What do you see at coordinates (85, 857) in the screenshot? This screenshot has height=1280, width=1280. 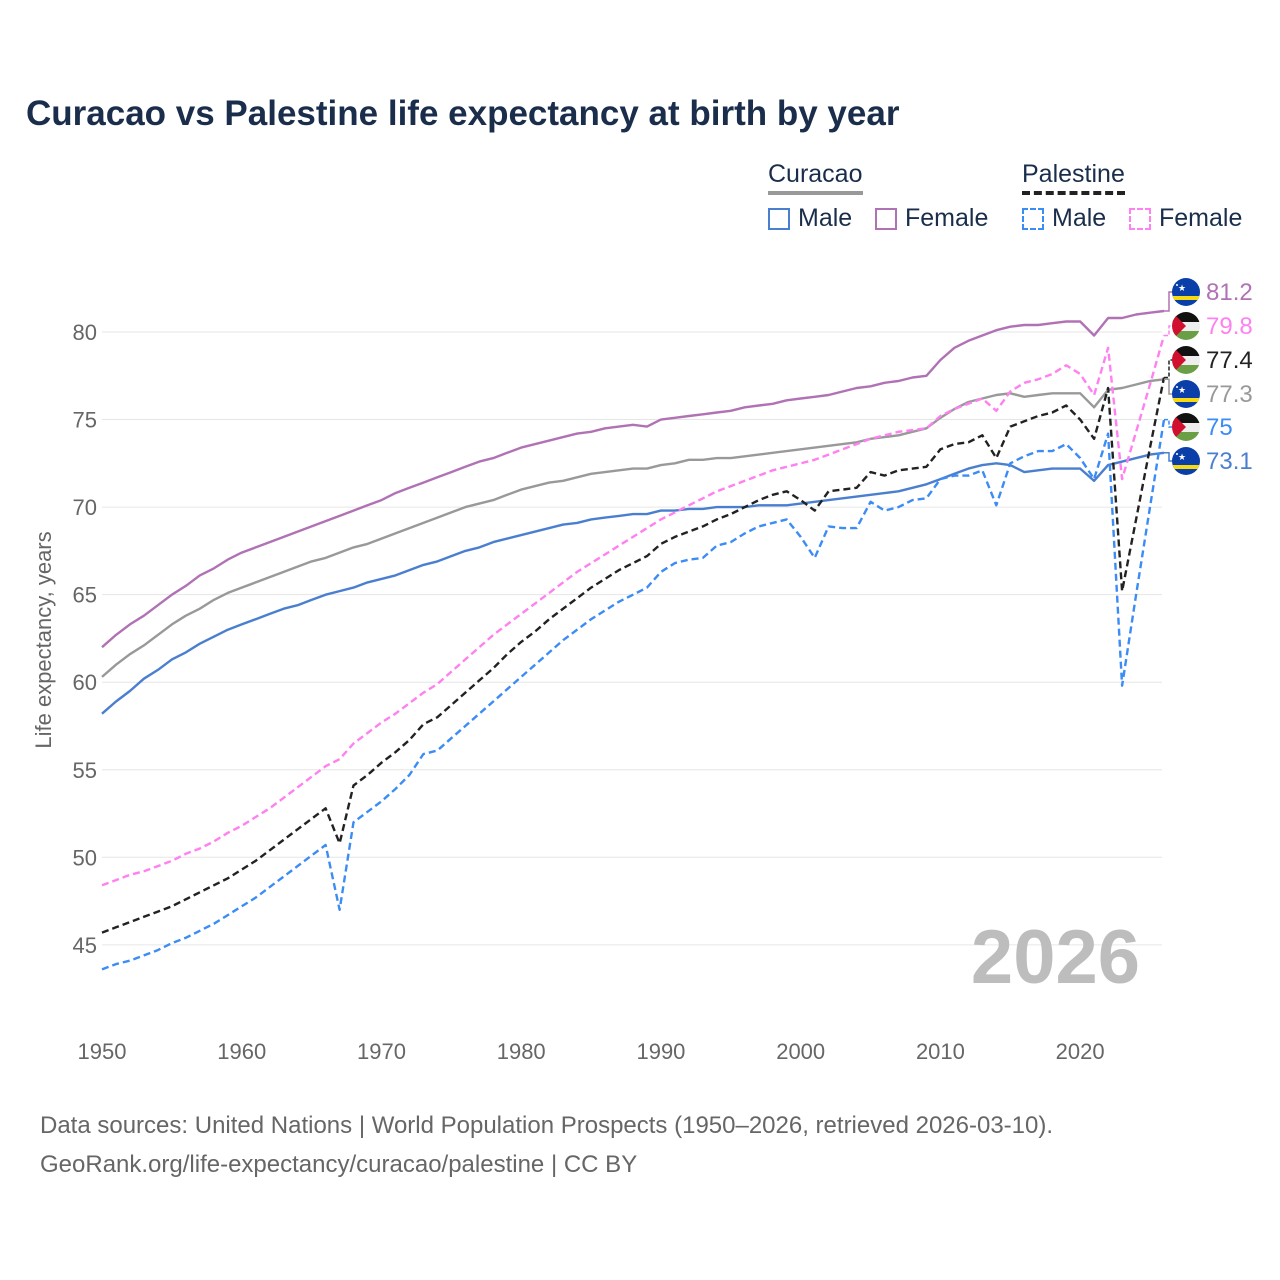 I see `y-tick-label: 50` at bounding box center [85, 857].